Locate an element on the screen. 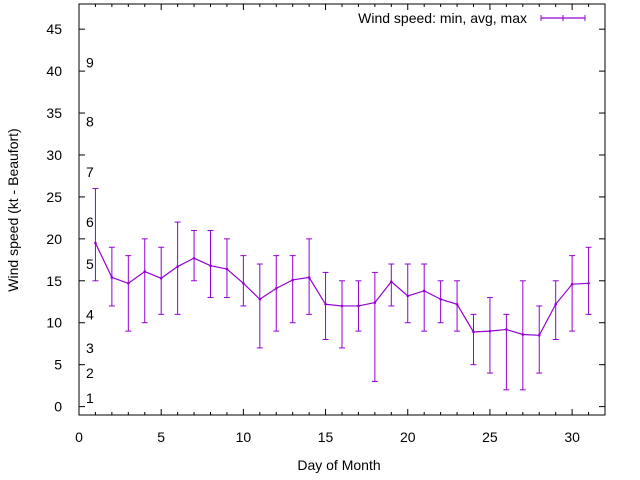 This screenshot has width=640, height=480. x-tick-label: 30 is located at coordinates (572, 437).